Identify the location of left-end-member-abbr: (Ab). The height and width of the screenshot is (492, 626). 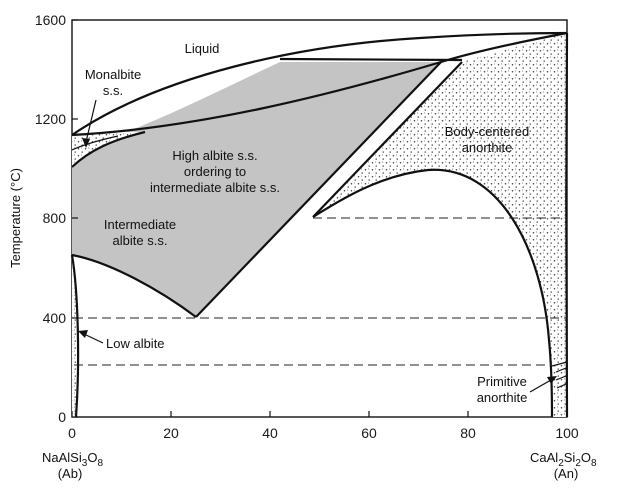
(70, 473).